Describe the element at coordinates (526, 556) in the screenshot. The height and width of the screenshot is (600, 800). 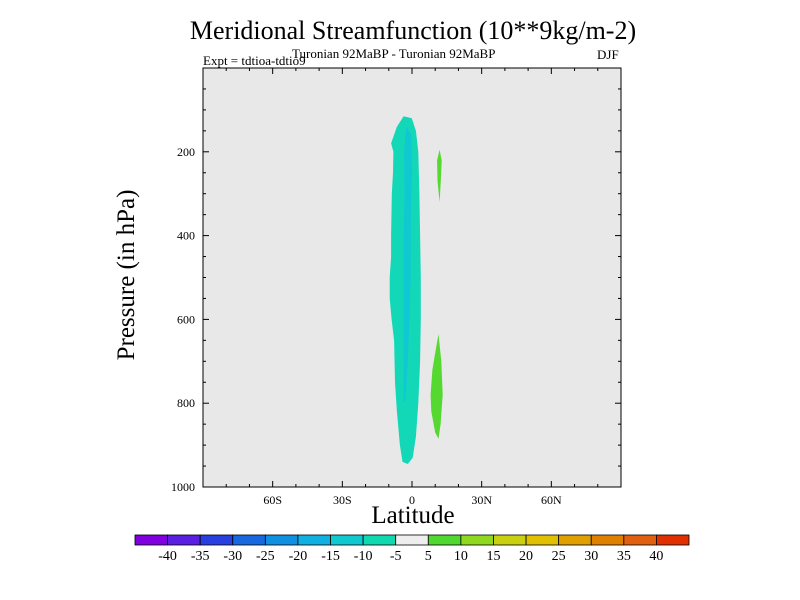
I see `colorbar-label: 20` at that location.